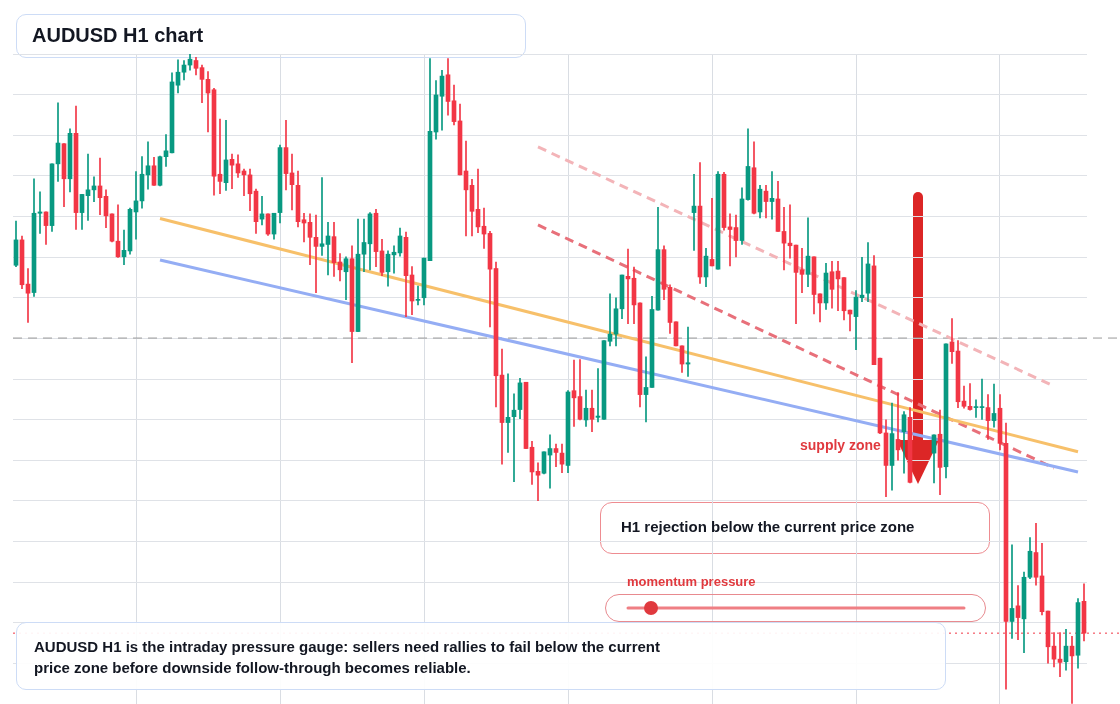  Describe the element at coordinates (347, 657) in the screenshot. I see `annotation: AUDUSD H1 is the intraday pressure gauge: sellers need rallies to fail below the current price zone before downside follow-through becomes reliable.` at that location.